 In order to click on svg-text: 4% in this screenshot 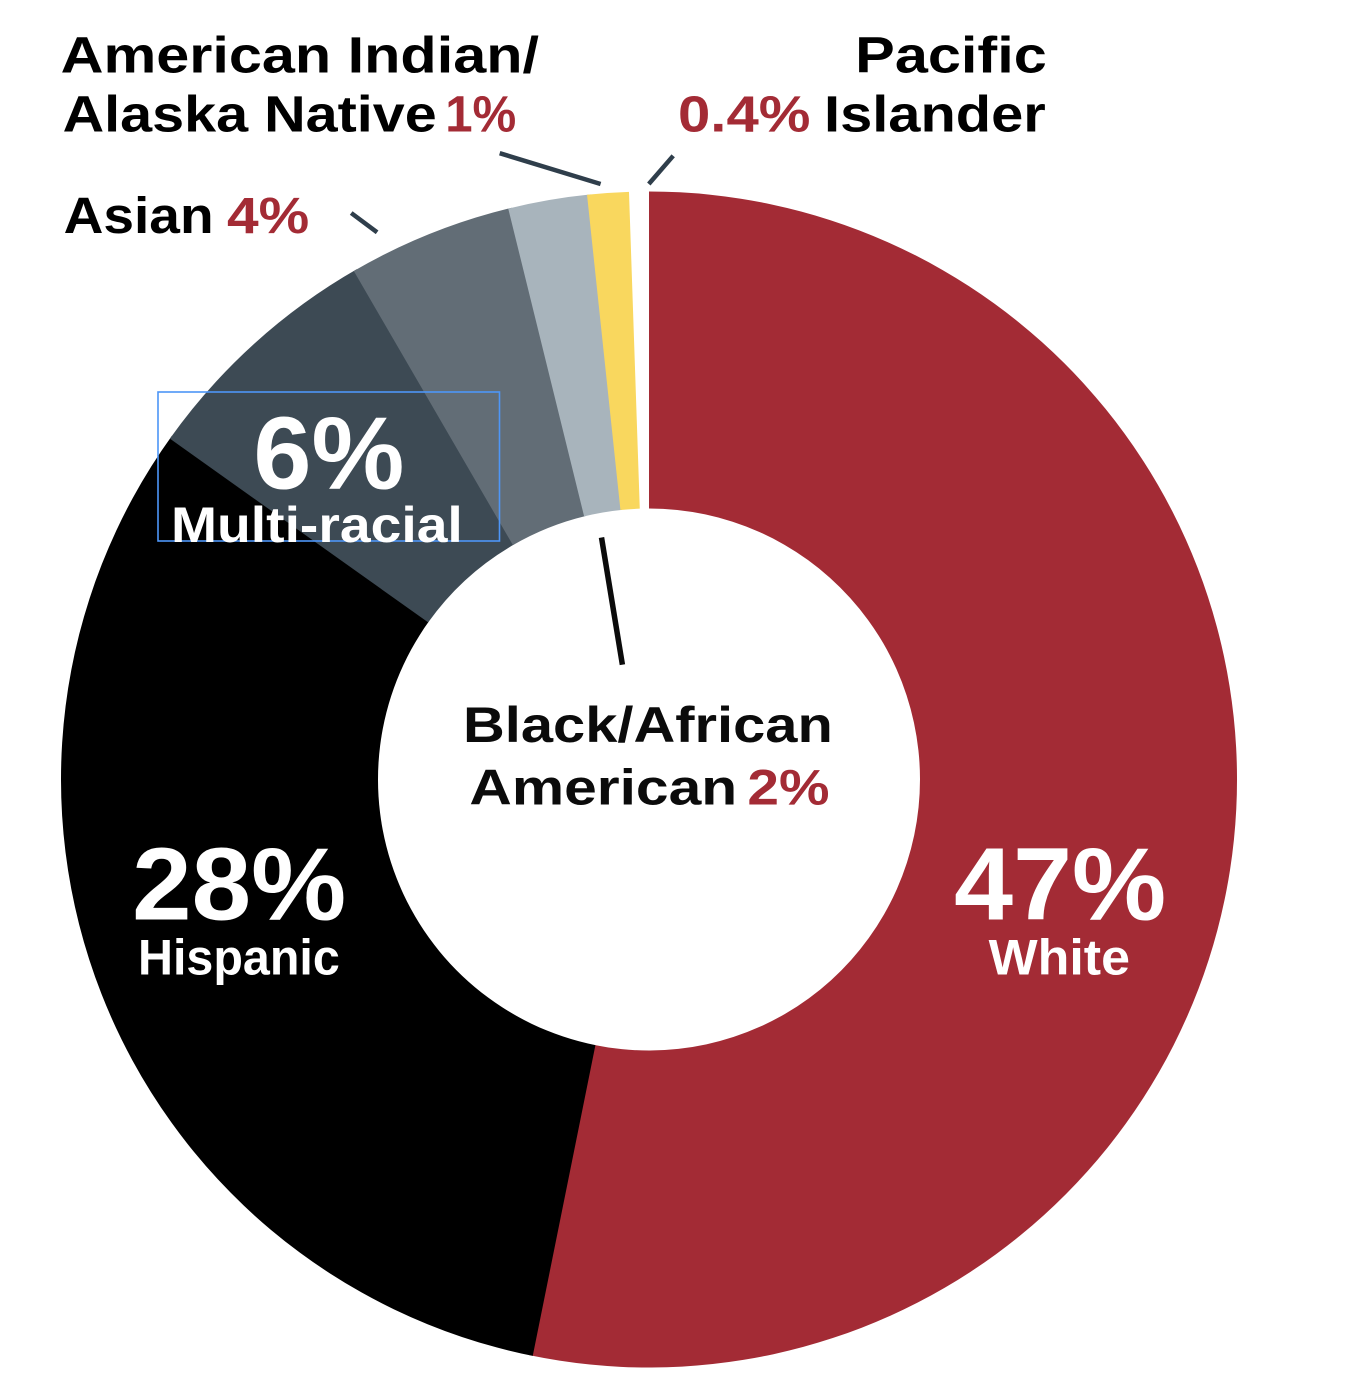, I will do `click(268, 215)`.